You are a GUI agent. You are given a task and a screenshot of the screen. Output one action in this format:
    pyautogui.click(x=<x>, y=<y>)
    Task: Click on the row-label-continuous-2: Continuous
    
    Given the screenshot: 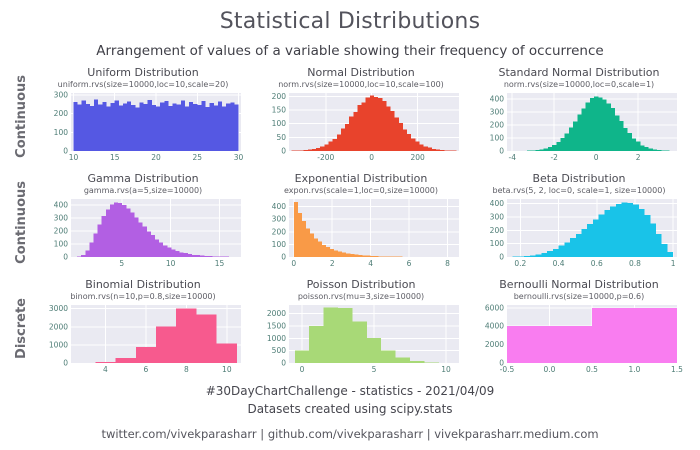 What is the action you would take?
    pyautogui.click(x=21, y=222)
    